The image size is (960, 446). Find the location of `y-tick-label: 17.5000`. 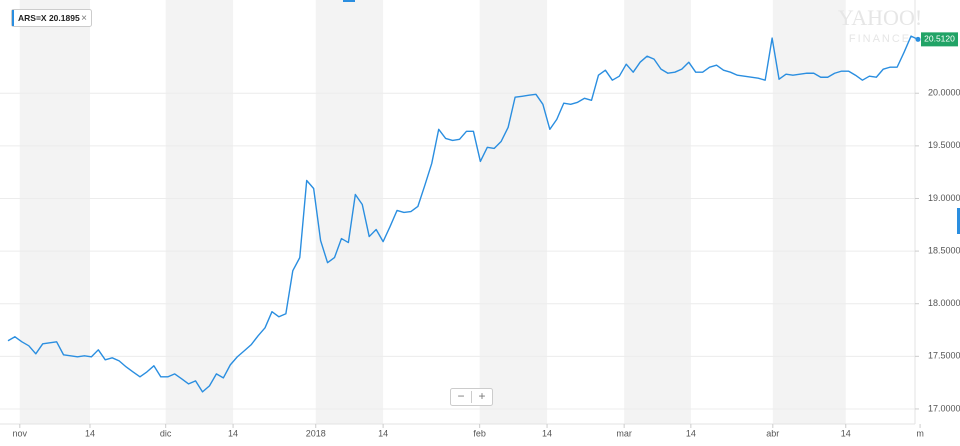

y-tick-label: 17.5000 is located at coordinates (944, 356).